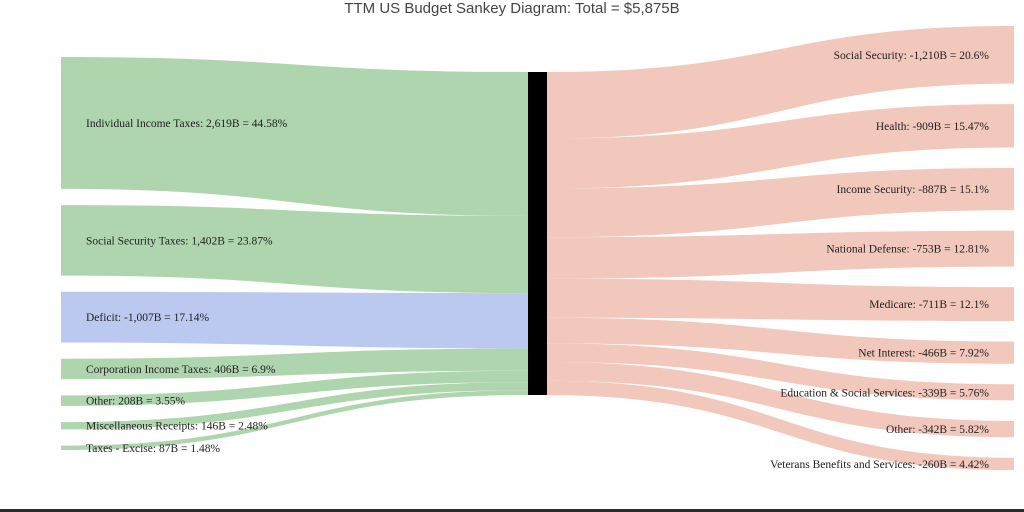  I want to click on source-label-6: Taxes - Excise: 87B = 1.48%, so click(153, 449).